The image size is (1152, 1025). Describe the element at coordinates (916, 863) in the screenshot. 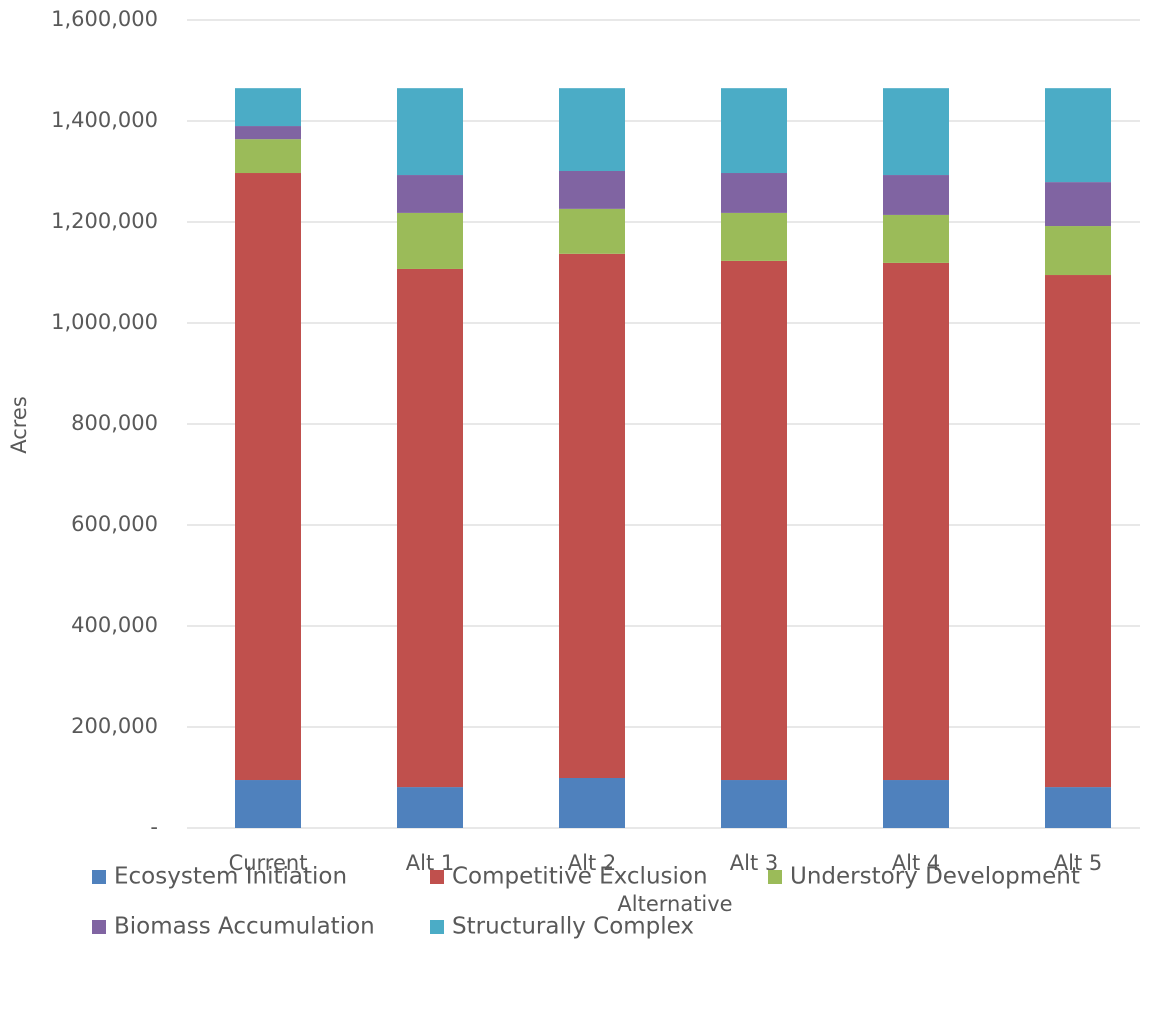

I see `x-tick-label: Alt 4` at that location.